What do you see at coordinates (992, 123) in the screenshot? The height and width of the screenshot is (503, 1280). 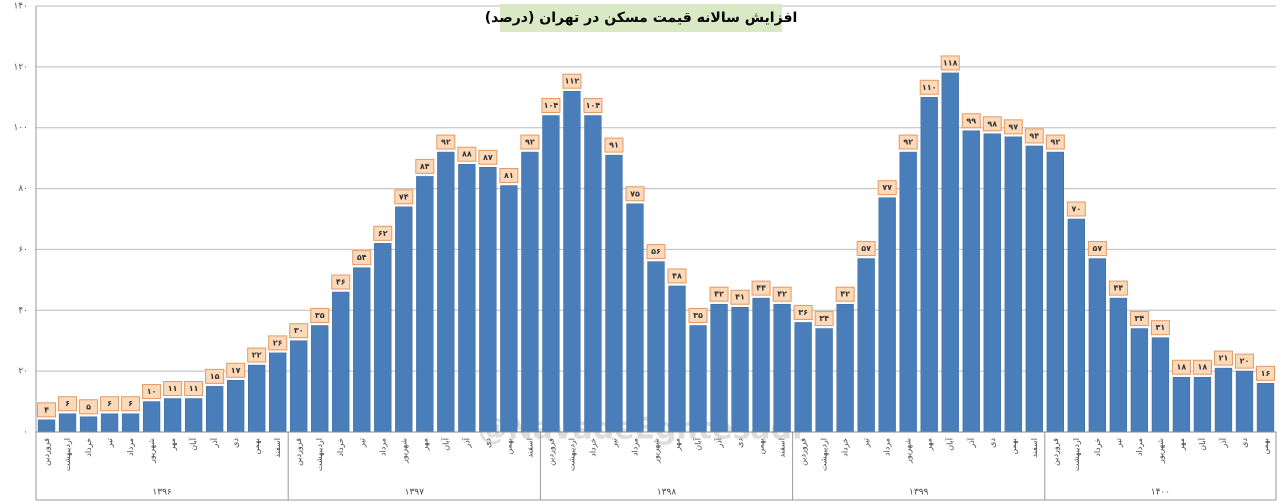 I see `value-label: ۹۸` at bounding box center [992, 123].